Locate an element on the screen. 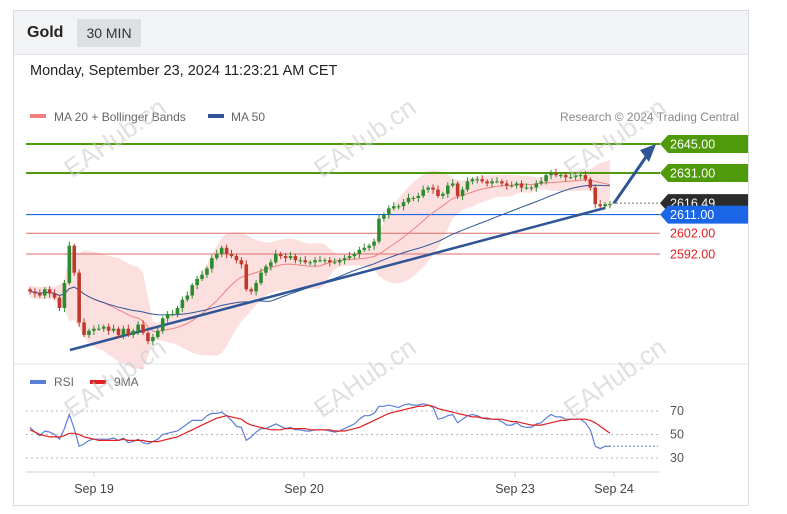  legend-label-9ma: 9MA is located at coordinates (126, 382).